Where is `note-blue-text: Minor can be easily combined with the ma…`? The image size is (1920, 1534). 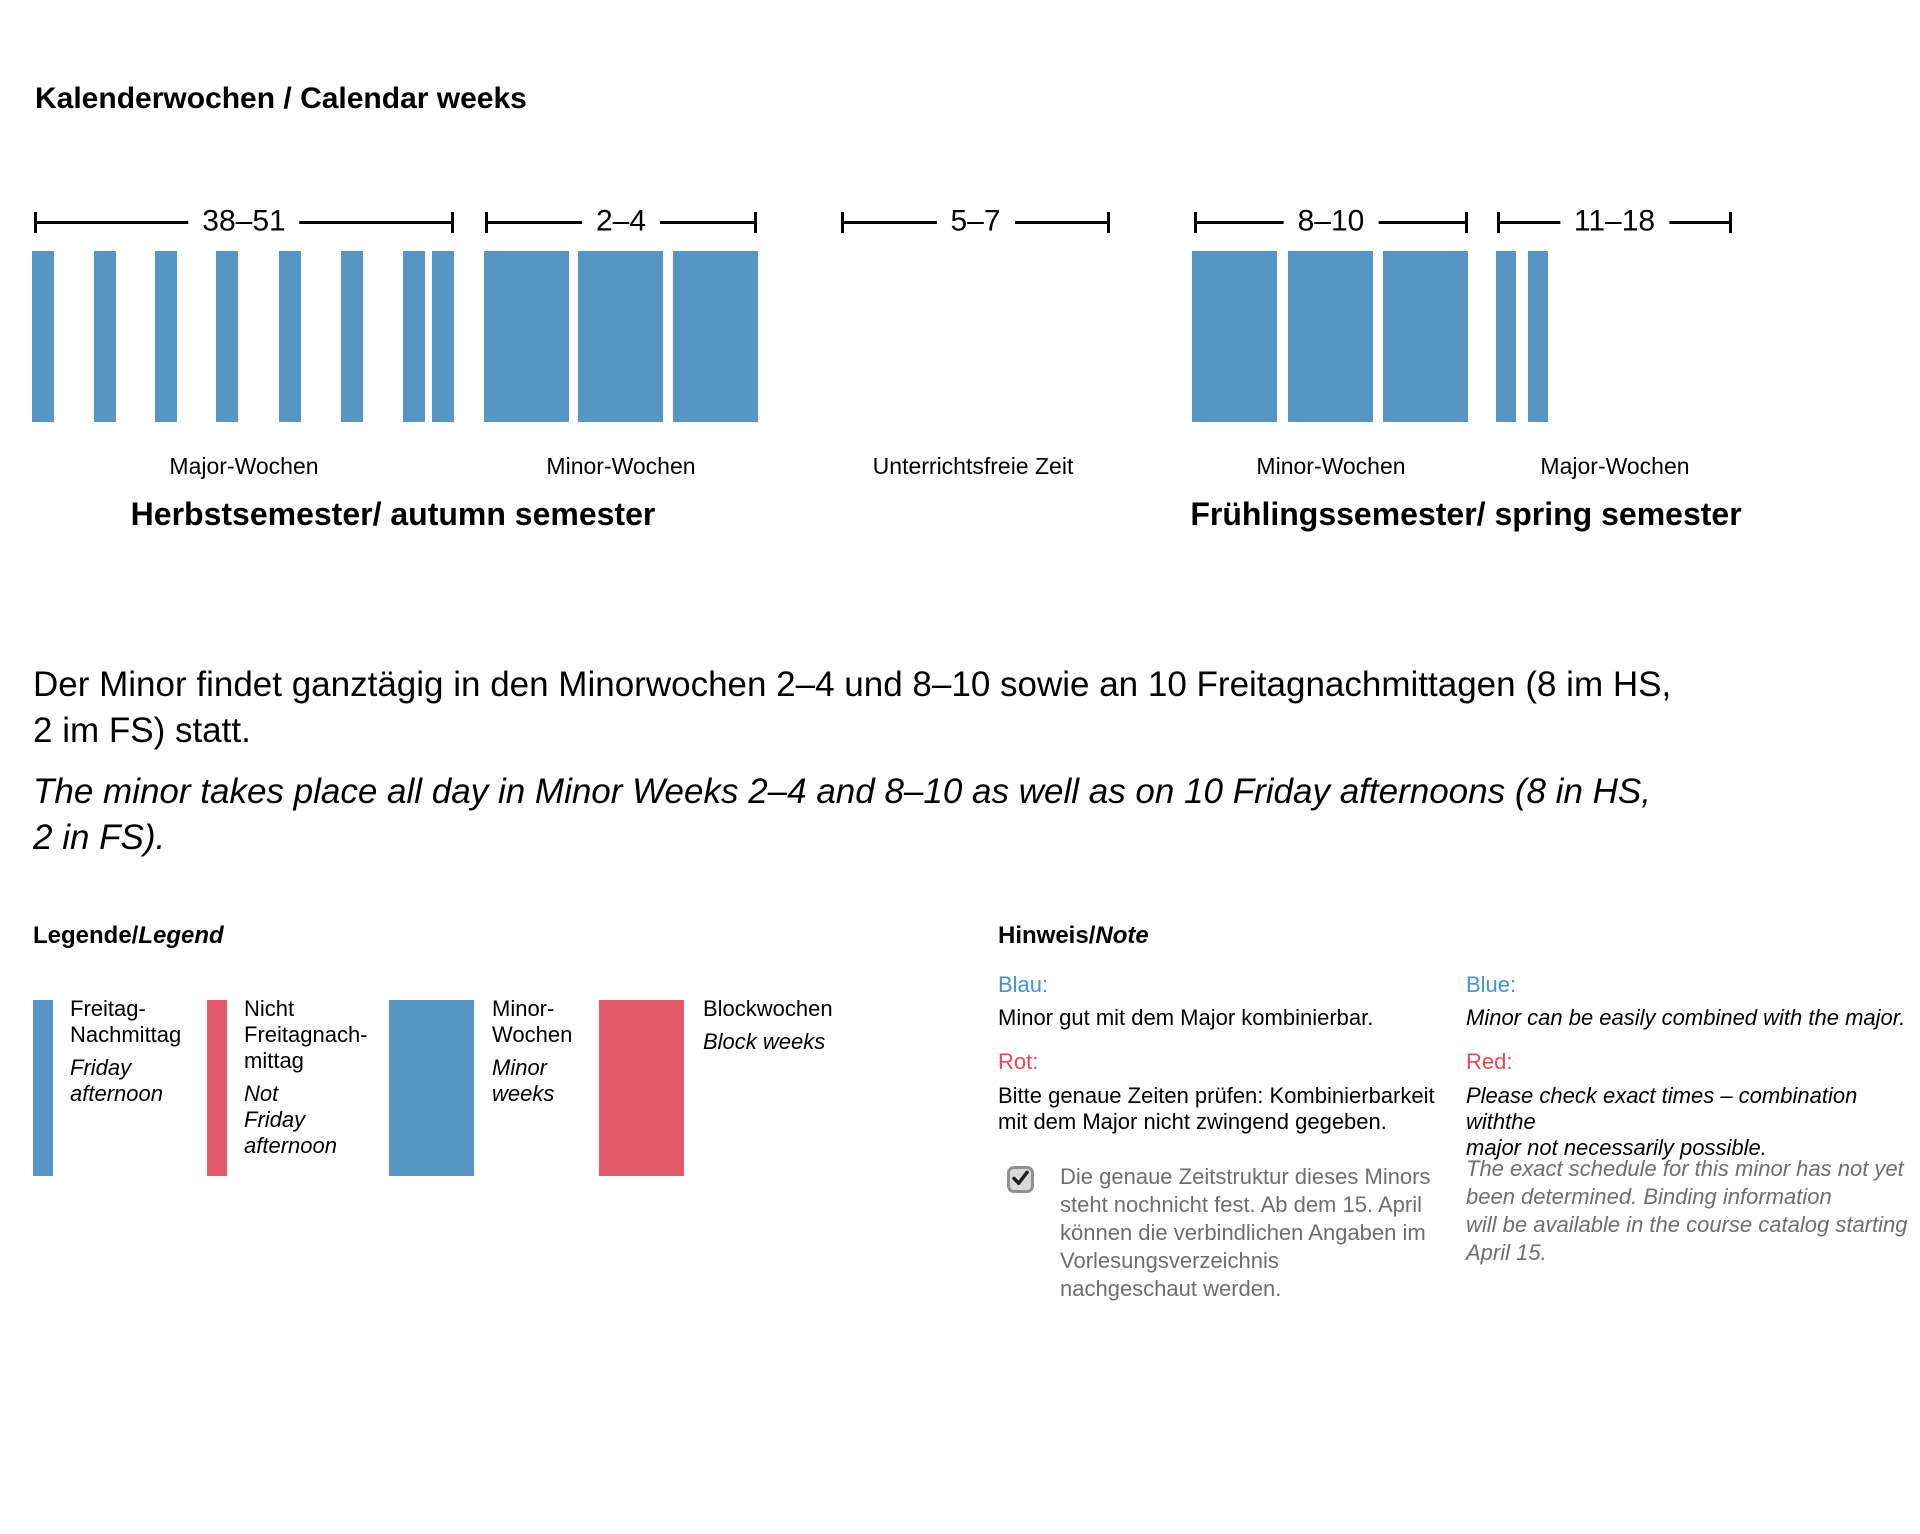 note-blue-text: Minor can be easily combined with the ma… is located at coordinates (1686, 1017).